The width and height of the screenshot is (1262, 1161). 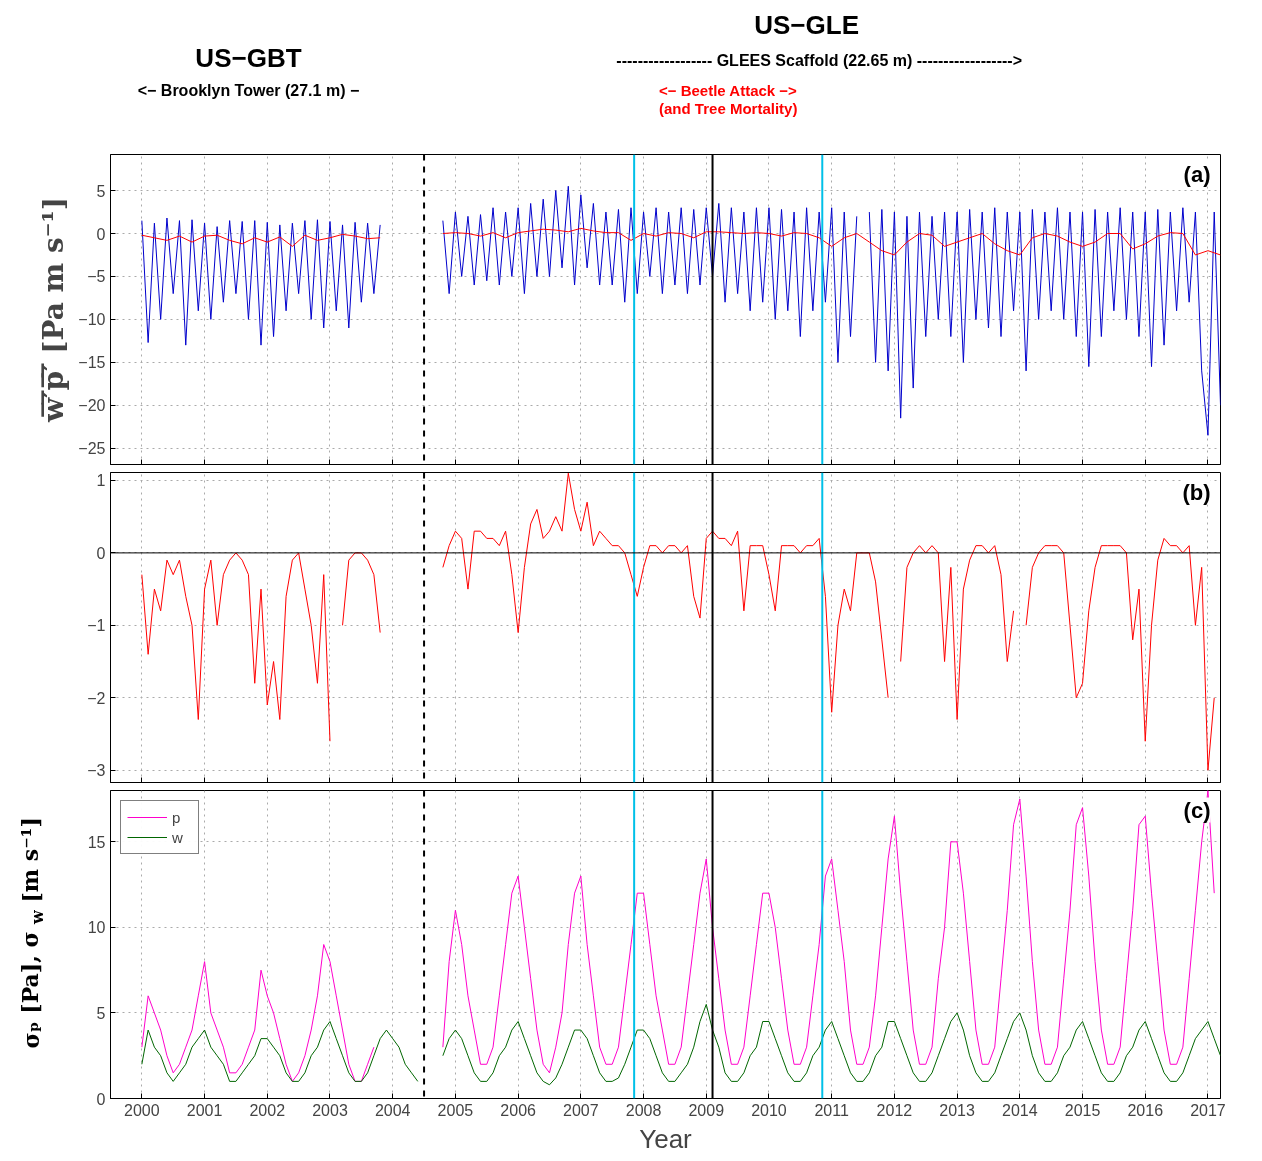 I want to click on y-tick-label: −5, so click(x=96, y=277).